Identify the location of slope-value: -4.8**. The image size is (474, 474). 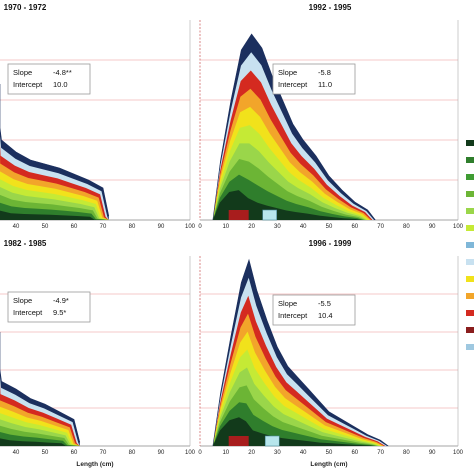
(62, 72).